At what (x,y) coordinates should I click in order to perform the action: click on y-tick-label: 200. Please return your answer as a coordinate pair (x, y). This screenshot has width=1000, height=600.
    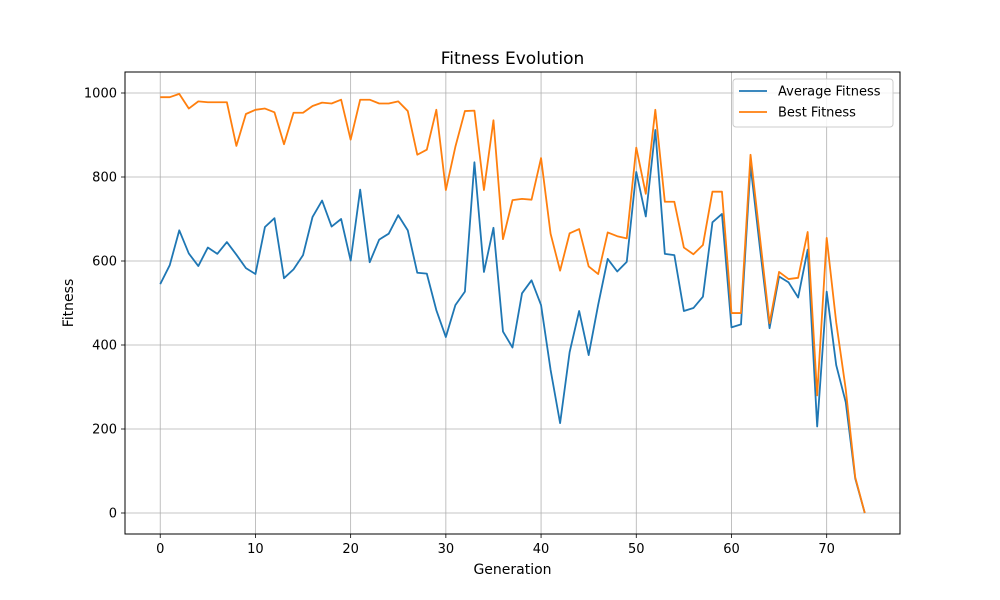
    Looking at the image, I should click on (104, 430).